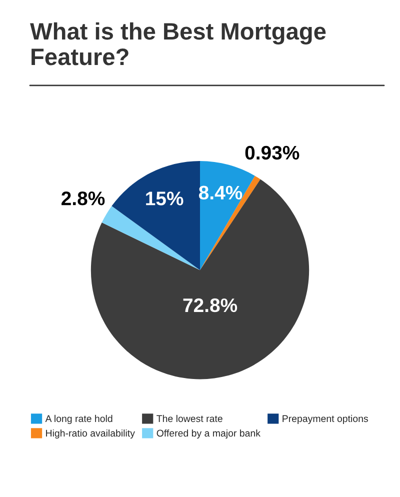 This screenshot has width=400, height=497. What do you see at coordinates (178, 44) in the screenshot?
I see `chart-title: What is the Best Mortgage Feature?` at bounding box center [178, 44].